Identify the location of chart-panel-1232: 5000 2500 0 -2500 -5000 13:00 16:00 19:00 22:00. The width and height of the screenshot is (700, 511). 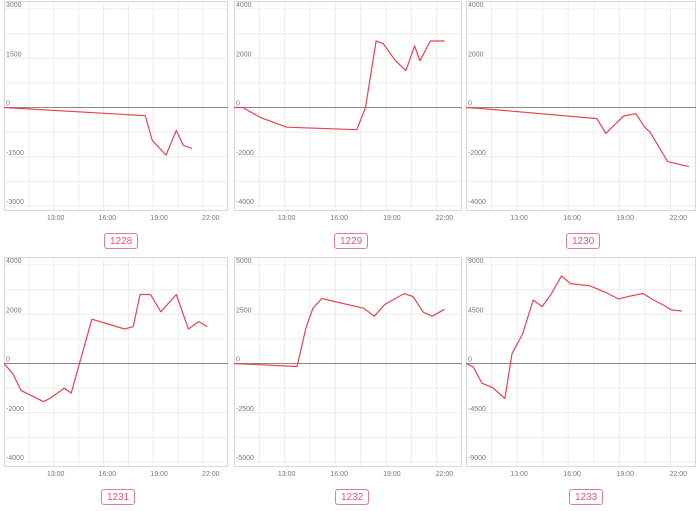
(347, 372).